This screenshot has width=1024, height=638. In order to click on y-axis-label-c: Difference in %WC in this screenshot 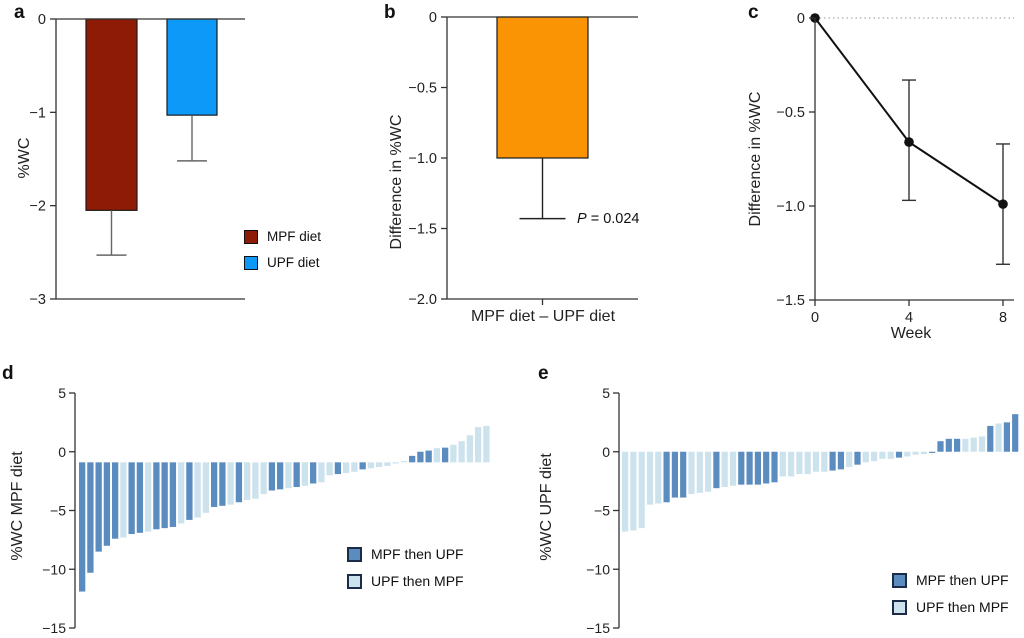, I will do `click(755, 159)`.